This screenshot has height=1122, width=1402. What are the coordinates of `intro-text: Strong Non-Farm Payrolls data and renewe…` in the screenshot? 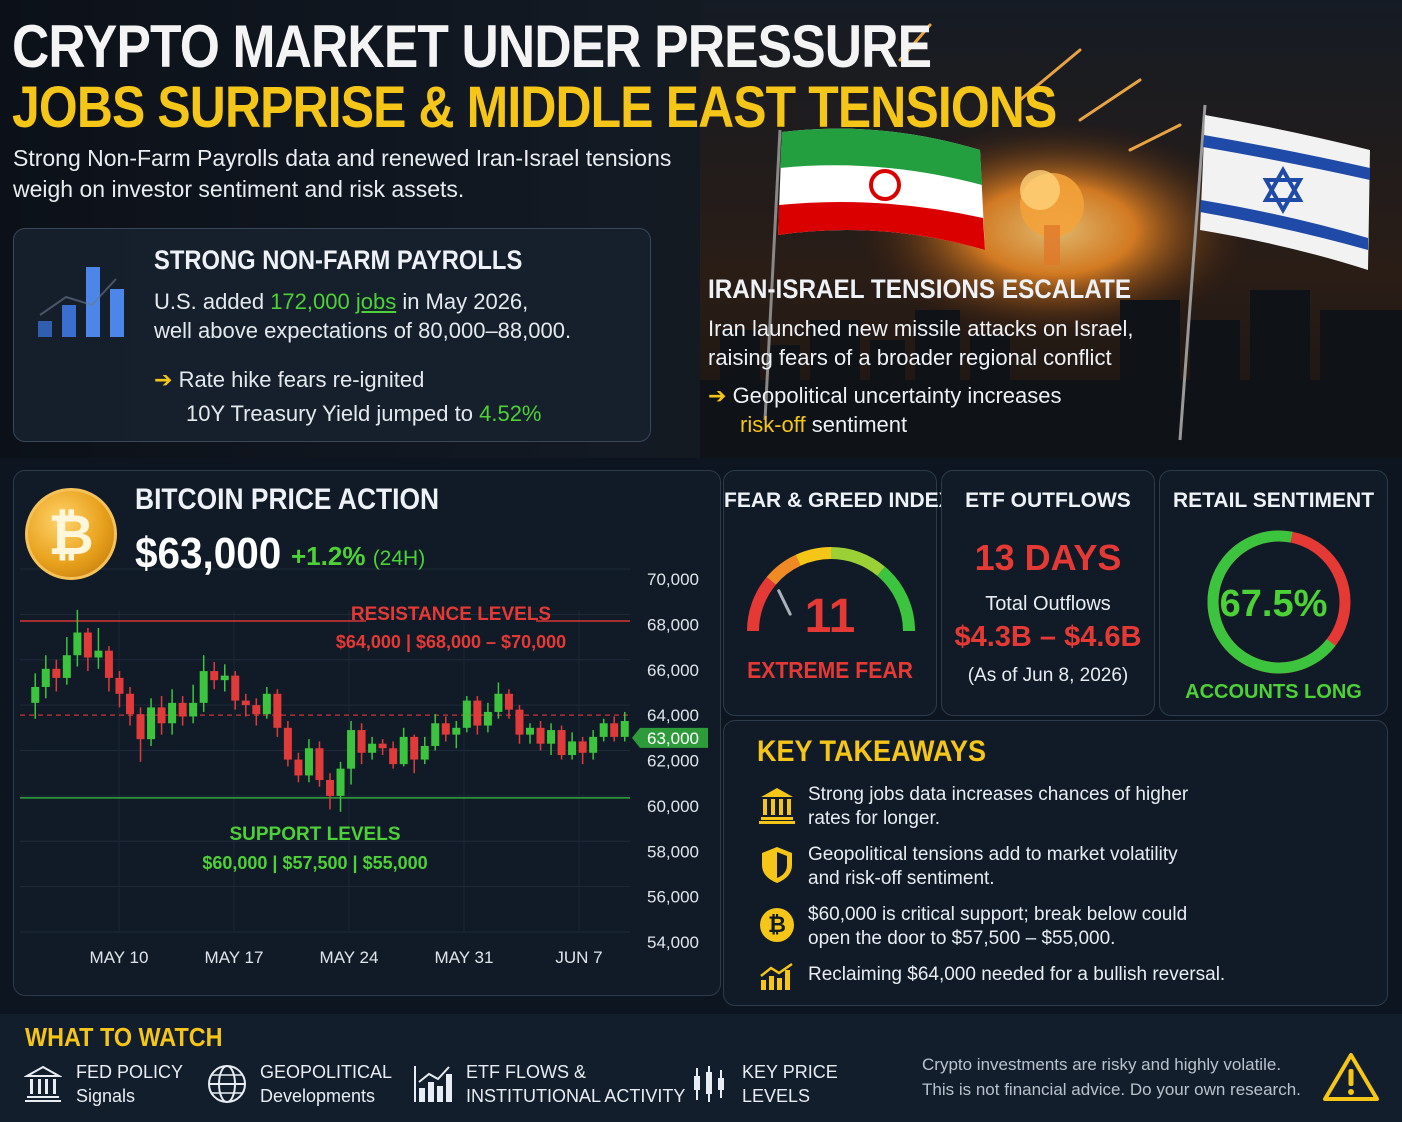 It's located at (342, 173).